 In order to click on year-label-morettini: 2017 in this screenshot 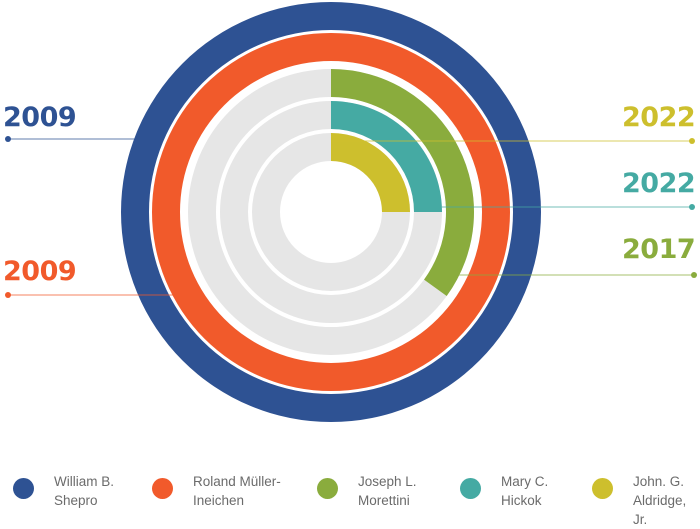, I will do `click(659, 249)`.